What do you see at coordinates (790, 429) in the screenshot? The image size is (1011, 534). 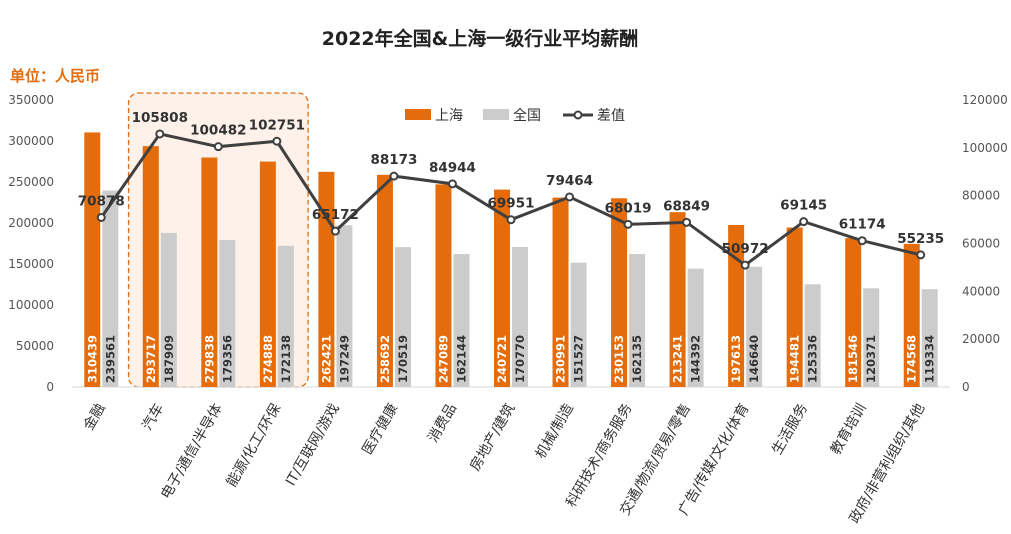 I see `category-label: 生活服务` at bounding box center [790, 429].